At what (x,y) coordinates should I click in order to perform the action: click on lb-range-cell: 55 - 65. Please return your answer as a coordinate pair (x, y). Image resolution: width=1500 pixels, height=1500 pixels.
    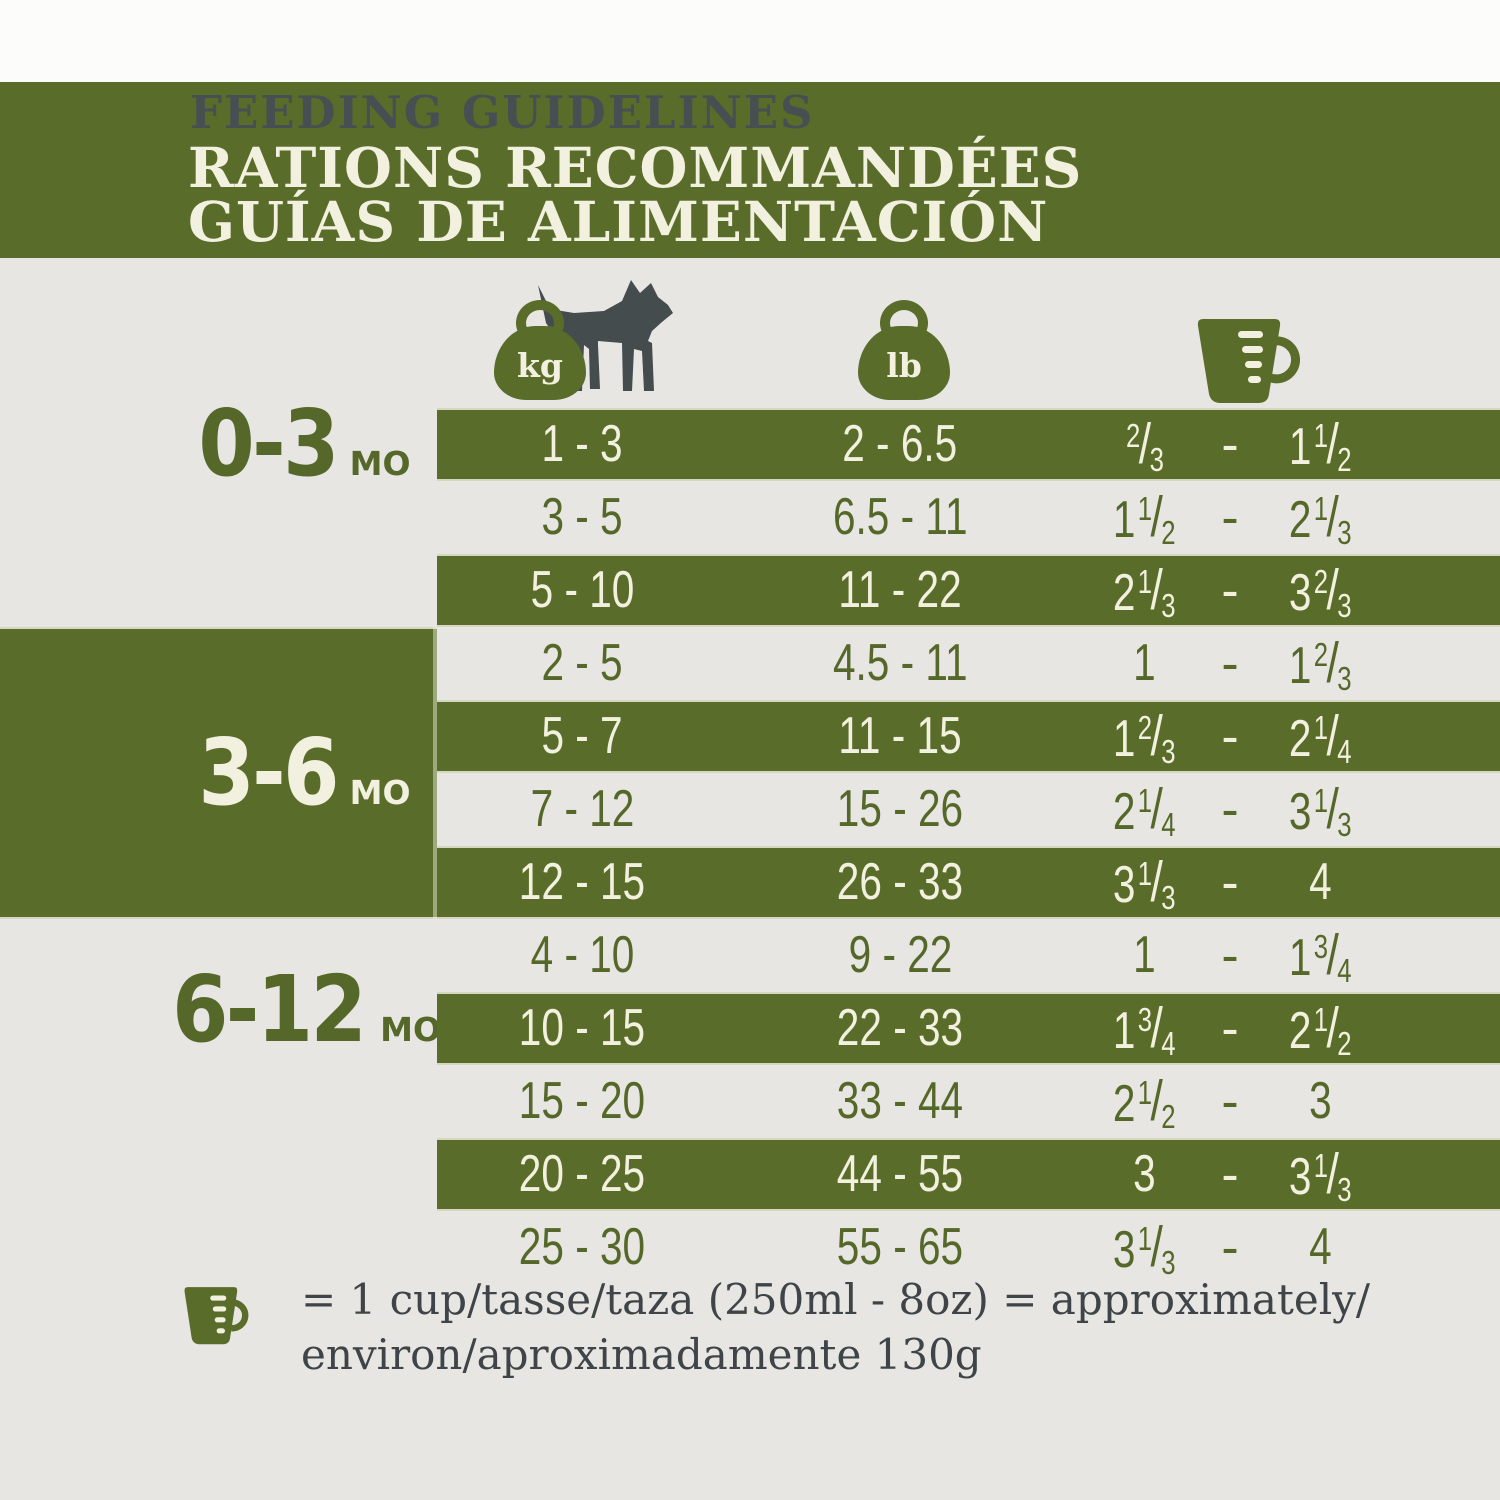
    Looking at the image, I should click on (900, 1247).